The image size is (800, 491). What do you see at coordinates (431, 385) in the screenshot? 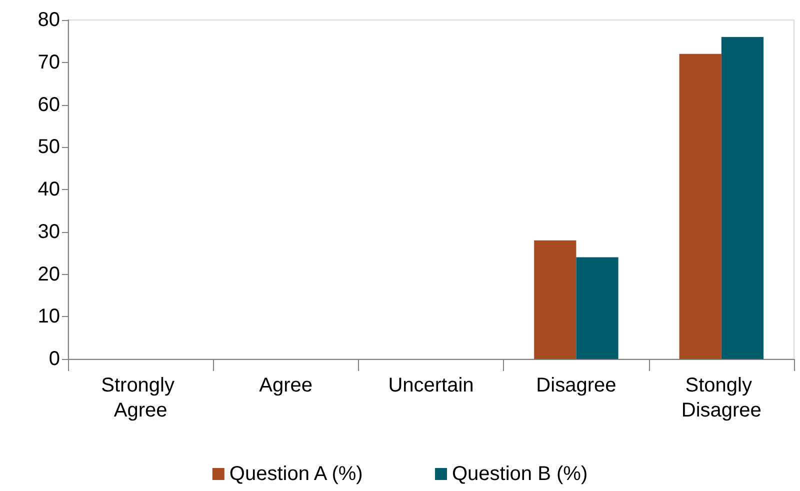
I see `x-tick-label: Uncertain` at bounding box center [431, 385].